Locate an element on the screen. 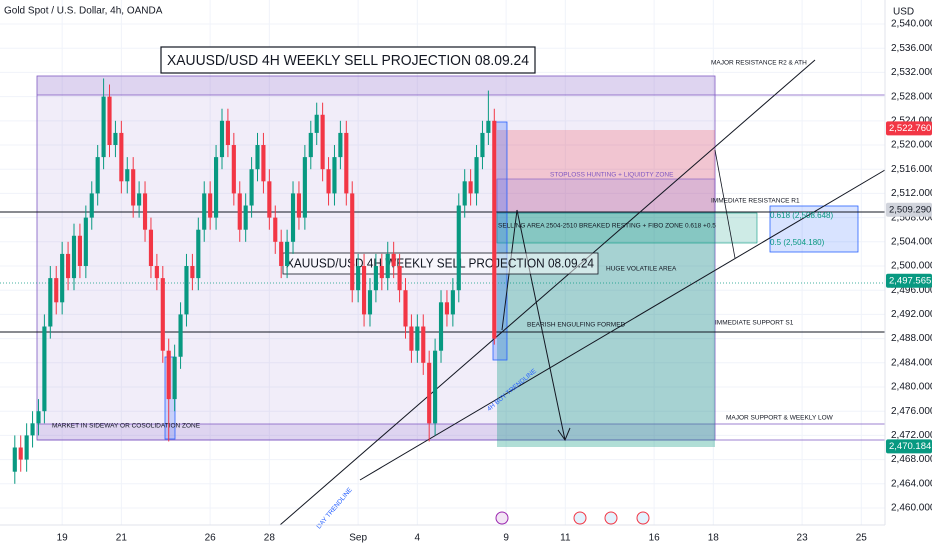  y-tick-label: 2,480.000 is located at coordinates (911, 387).